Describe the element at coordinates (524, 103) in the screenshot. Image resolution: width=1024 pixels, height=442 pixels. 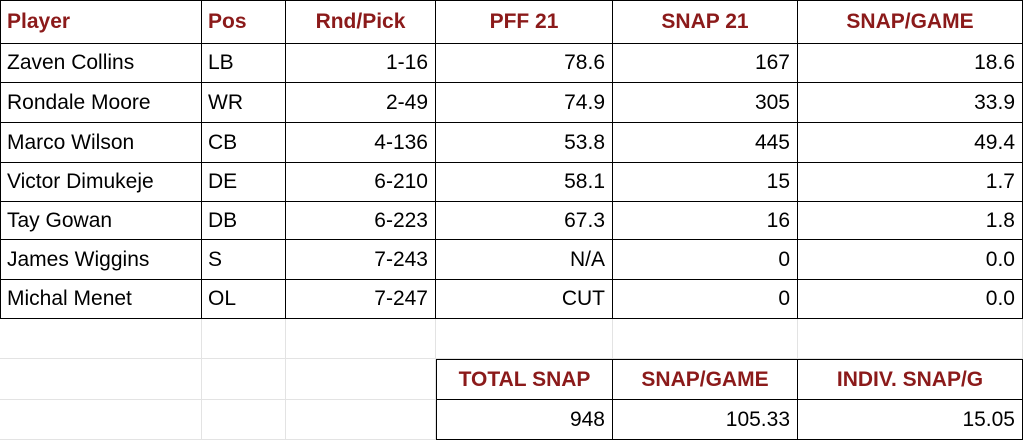
I see `cell-pff-21: 74.9` at that location.